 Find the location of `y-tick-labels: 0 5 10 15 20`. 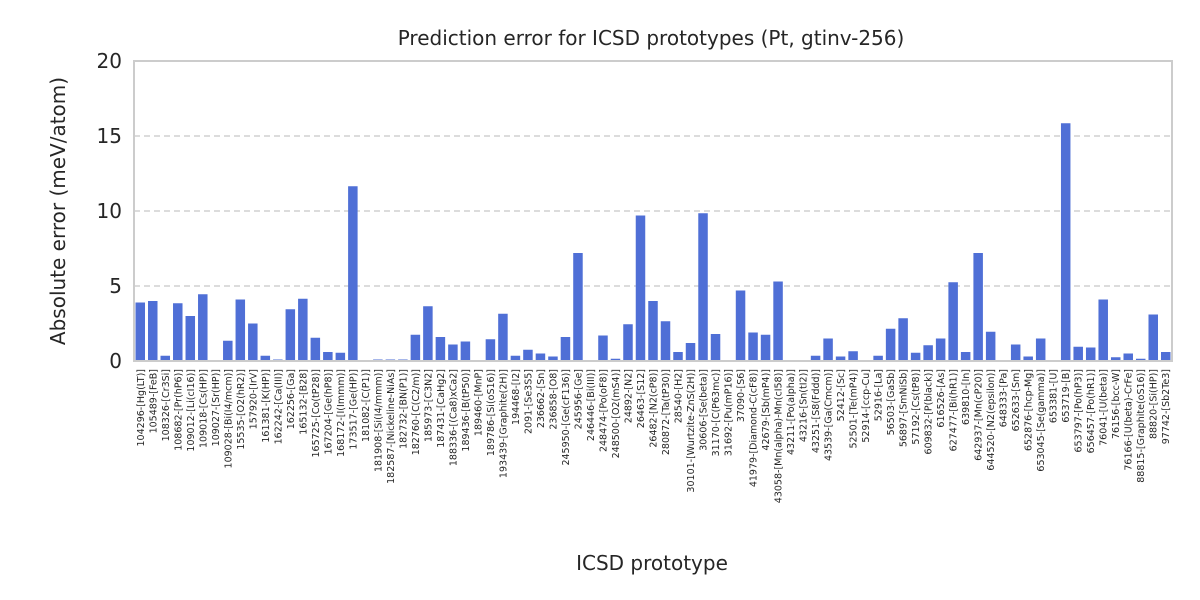

y-tick-labels: 0 5 10 15 20 is located at coordinates (109, 211).